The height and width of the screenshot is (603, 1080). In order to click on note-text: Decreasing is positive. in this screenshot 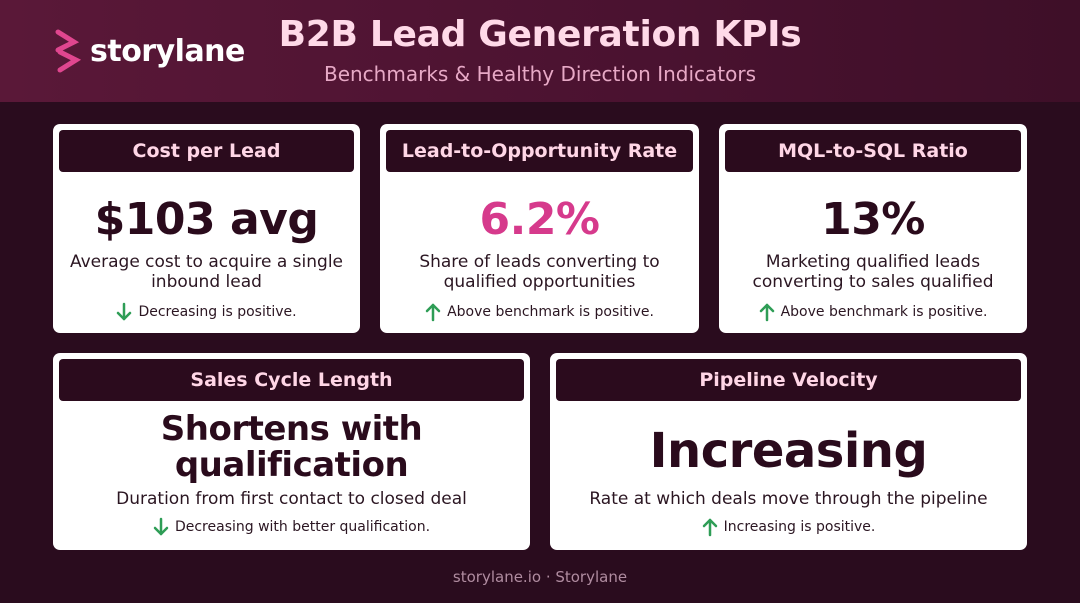, I will do `click(217, 312)`.